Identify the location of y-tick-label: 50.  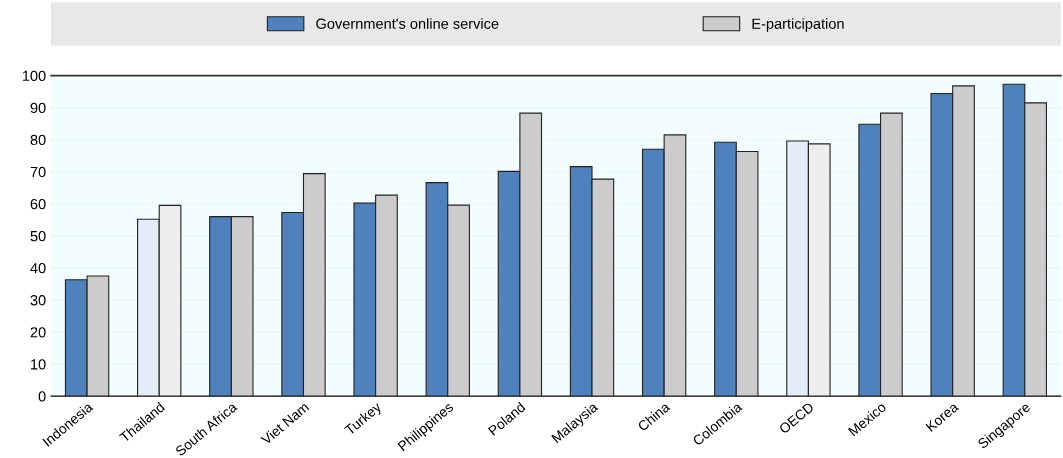
(38, 236).